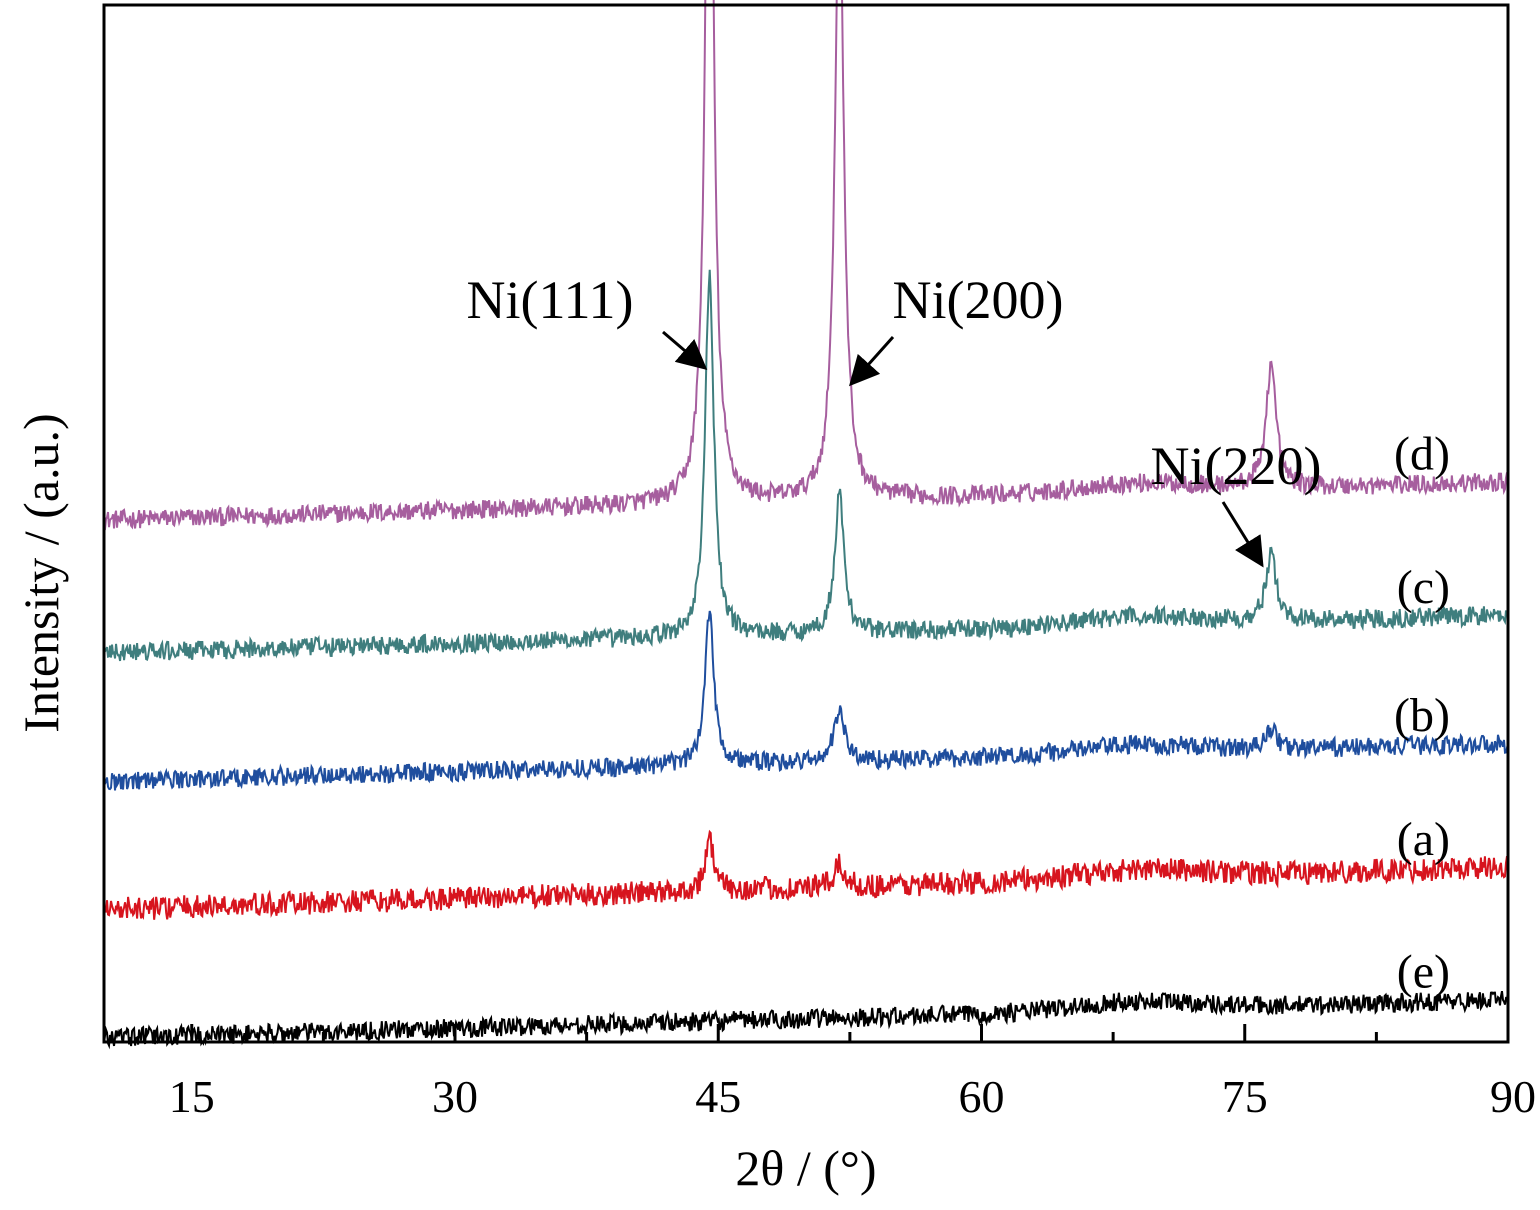 The image size is (1540, 1210). Describe the element at coordinates (1236, 466) in the screenshot. I see `peak-label-ni220: Ni(220)` at that location.